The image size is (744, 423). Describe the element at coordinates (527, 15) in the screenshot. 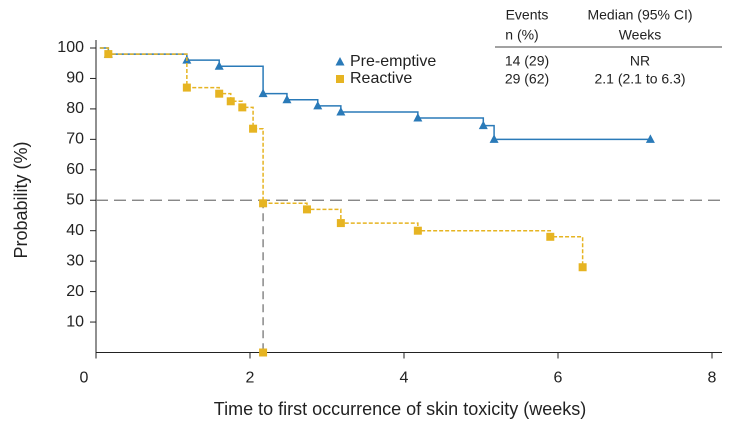

I see `table-header: Events` at that location.